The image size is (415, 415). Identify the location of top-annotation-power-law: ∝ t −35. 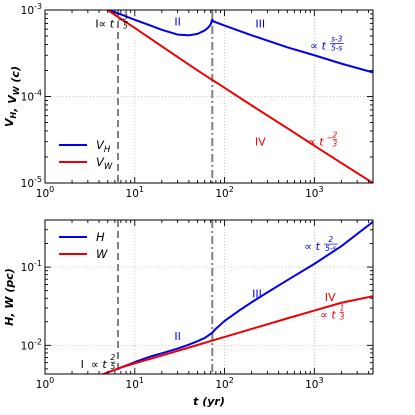
(113, 21).